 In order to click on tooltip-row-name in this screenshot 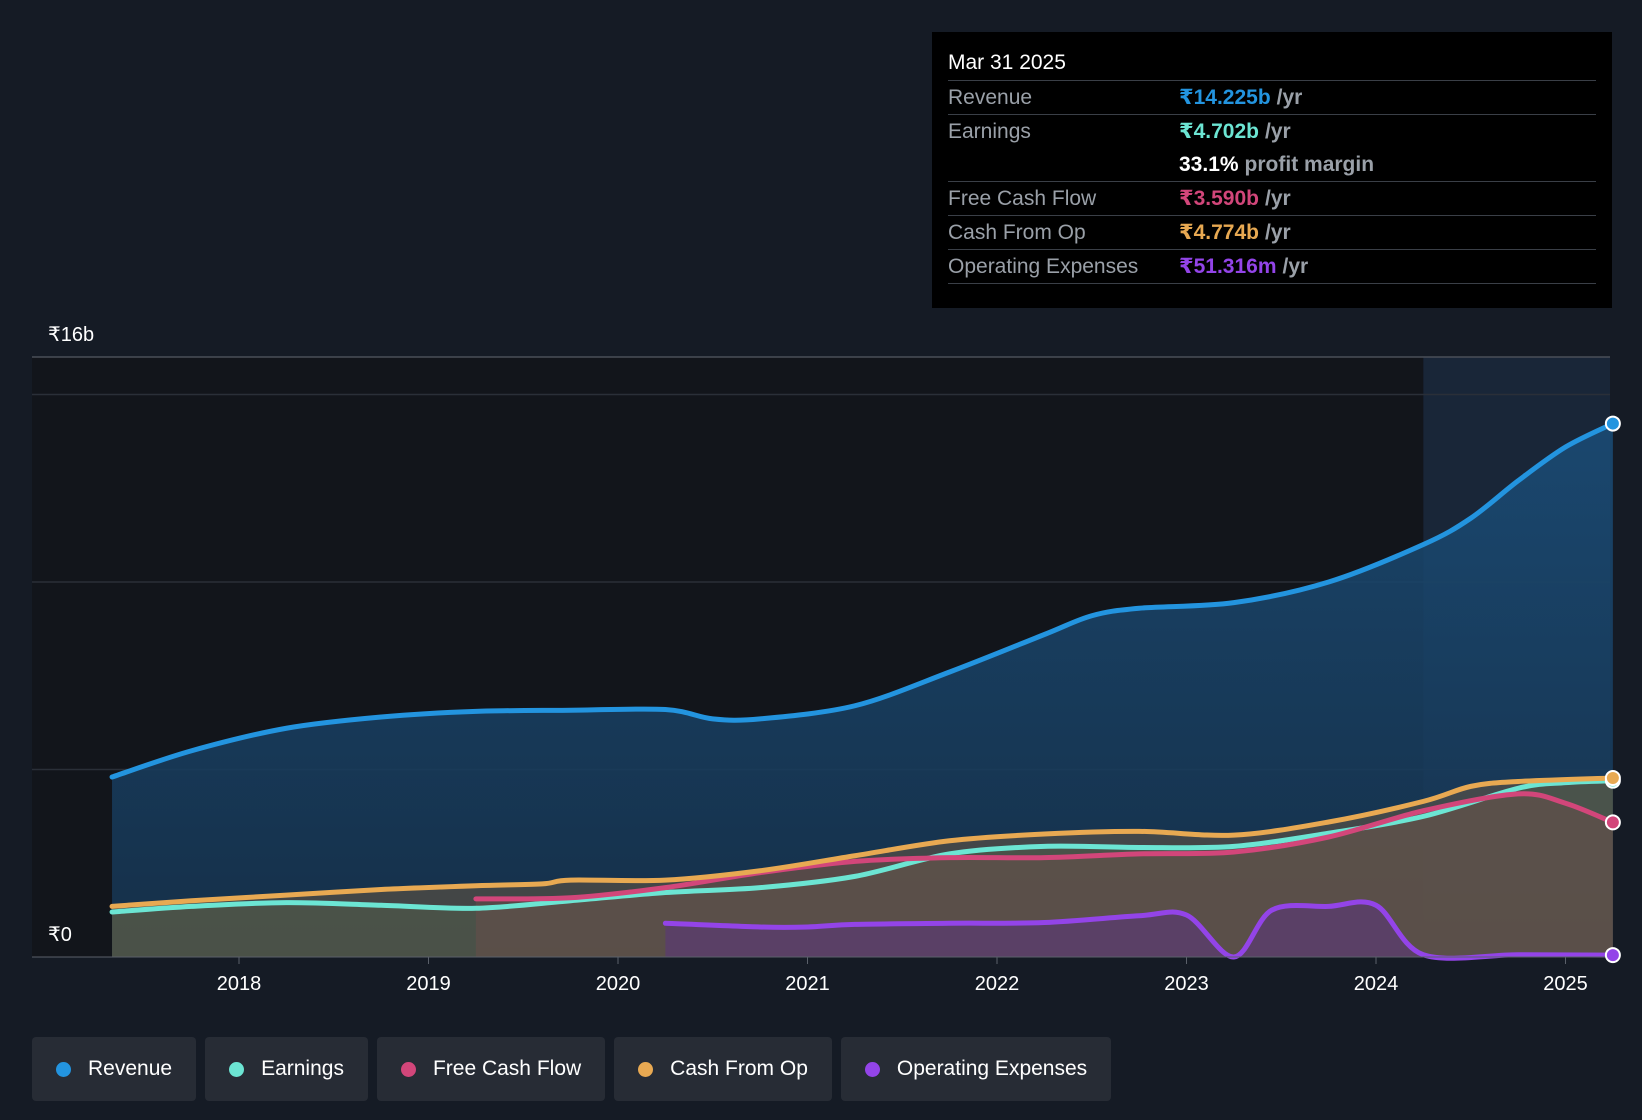, I will do `click(1063, 164)`.